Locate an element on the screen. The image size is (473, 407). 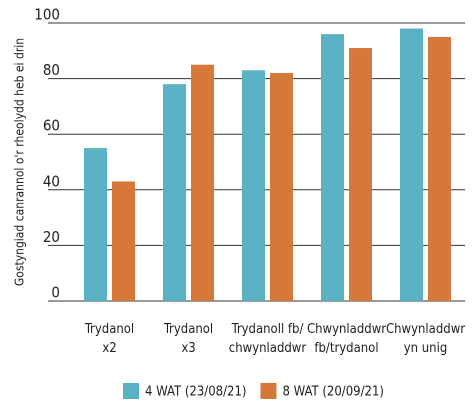
y-tick-label: 100 is located at coordinates (47, 15).